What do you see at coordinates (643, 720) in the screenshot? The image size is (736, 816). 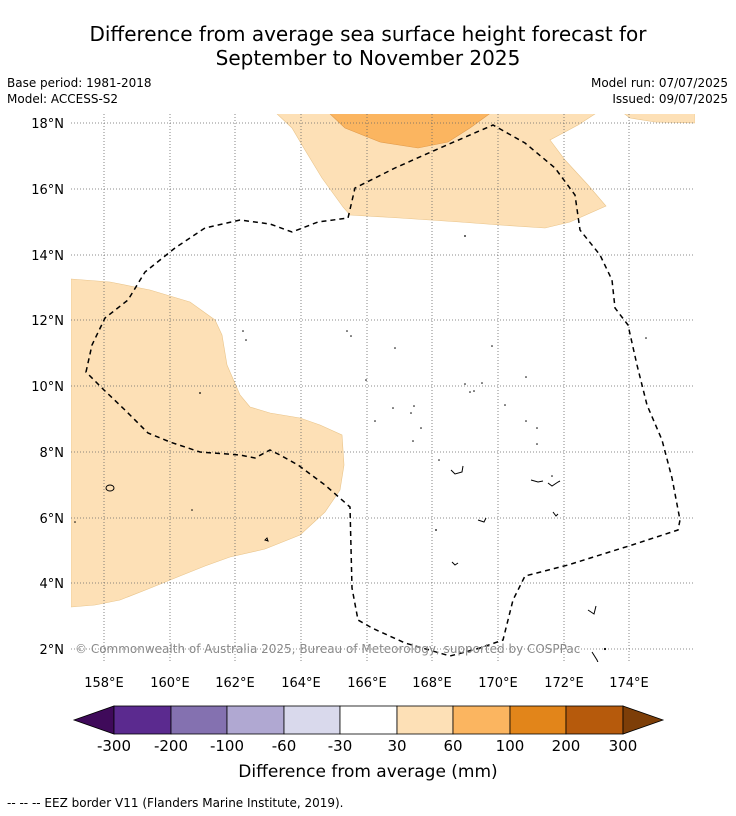 I see `colorbar-high-extend` at bounding box center [643, 720].